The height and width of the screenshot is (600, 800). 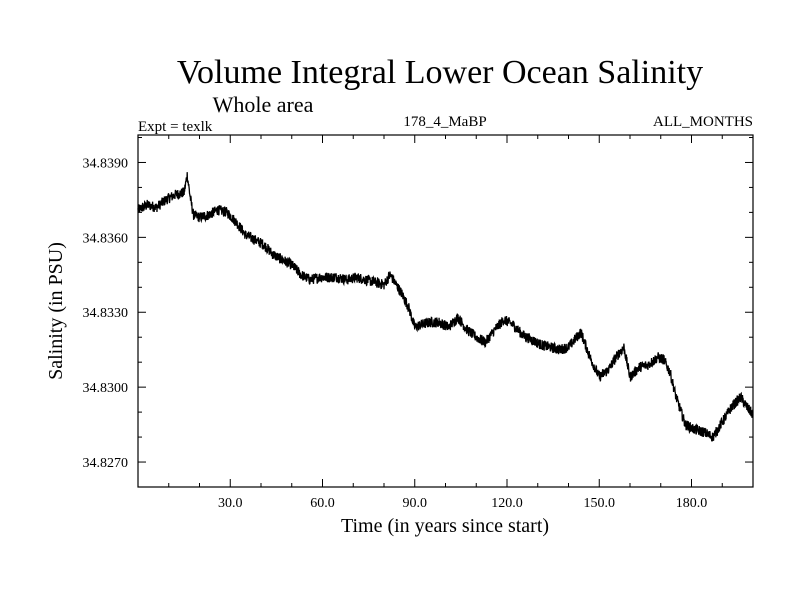 I want to click on x-tick-label: 60.0, so click(x=322, y=503).